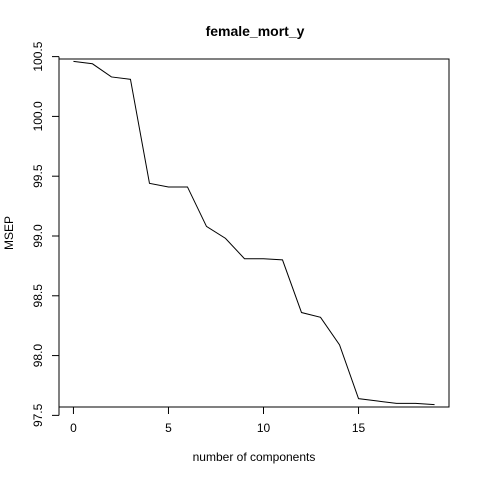 The height and width of the screenshot is (480, 480). I want to click on chart-title: female_mort_y, so click(255, 31).